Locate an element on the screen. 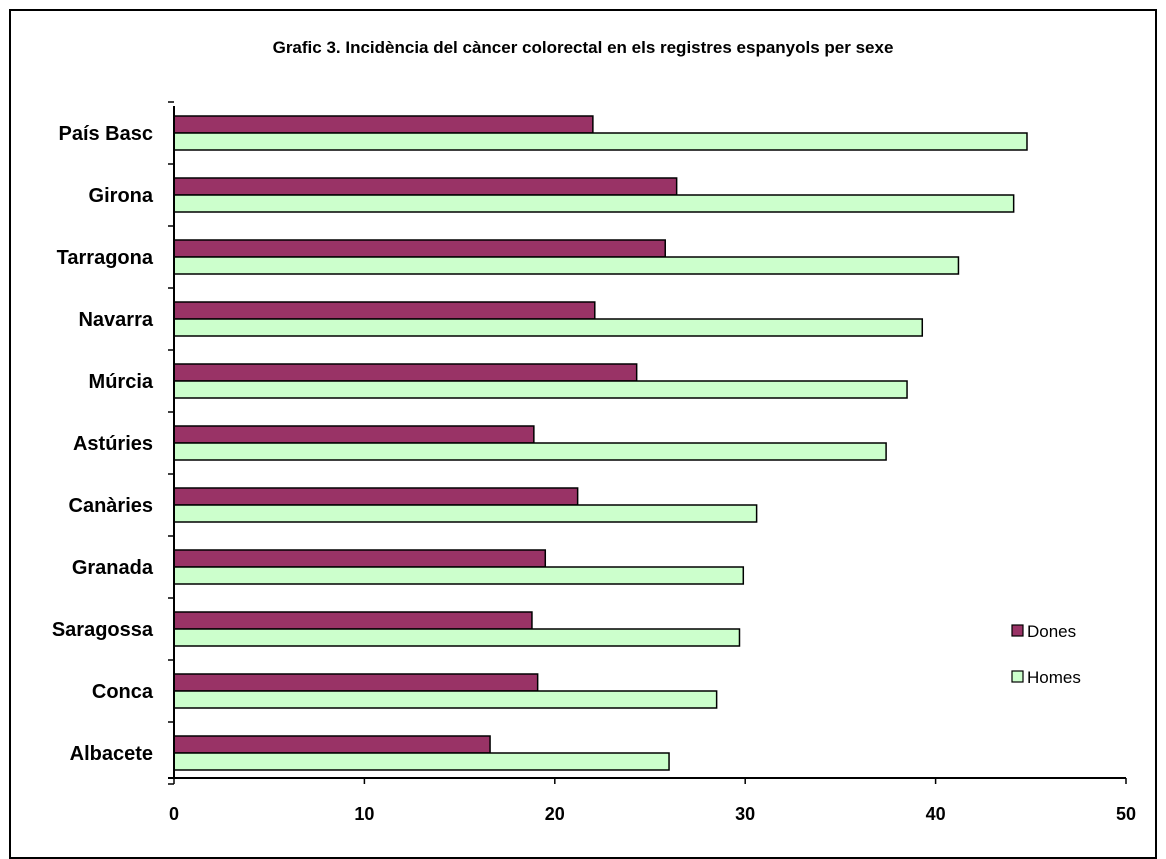 The image size is (1166, 859). category-label: Tarragona is located at coordinates (105, 258).